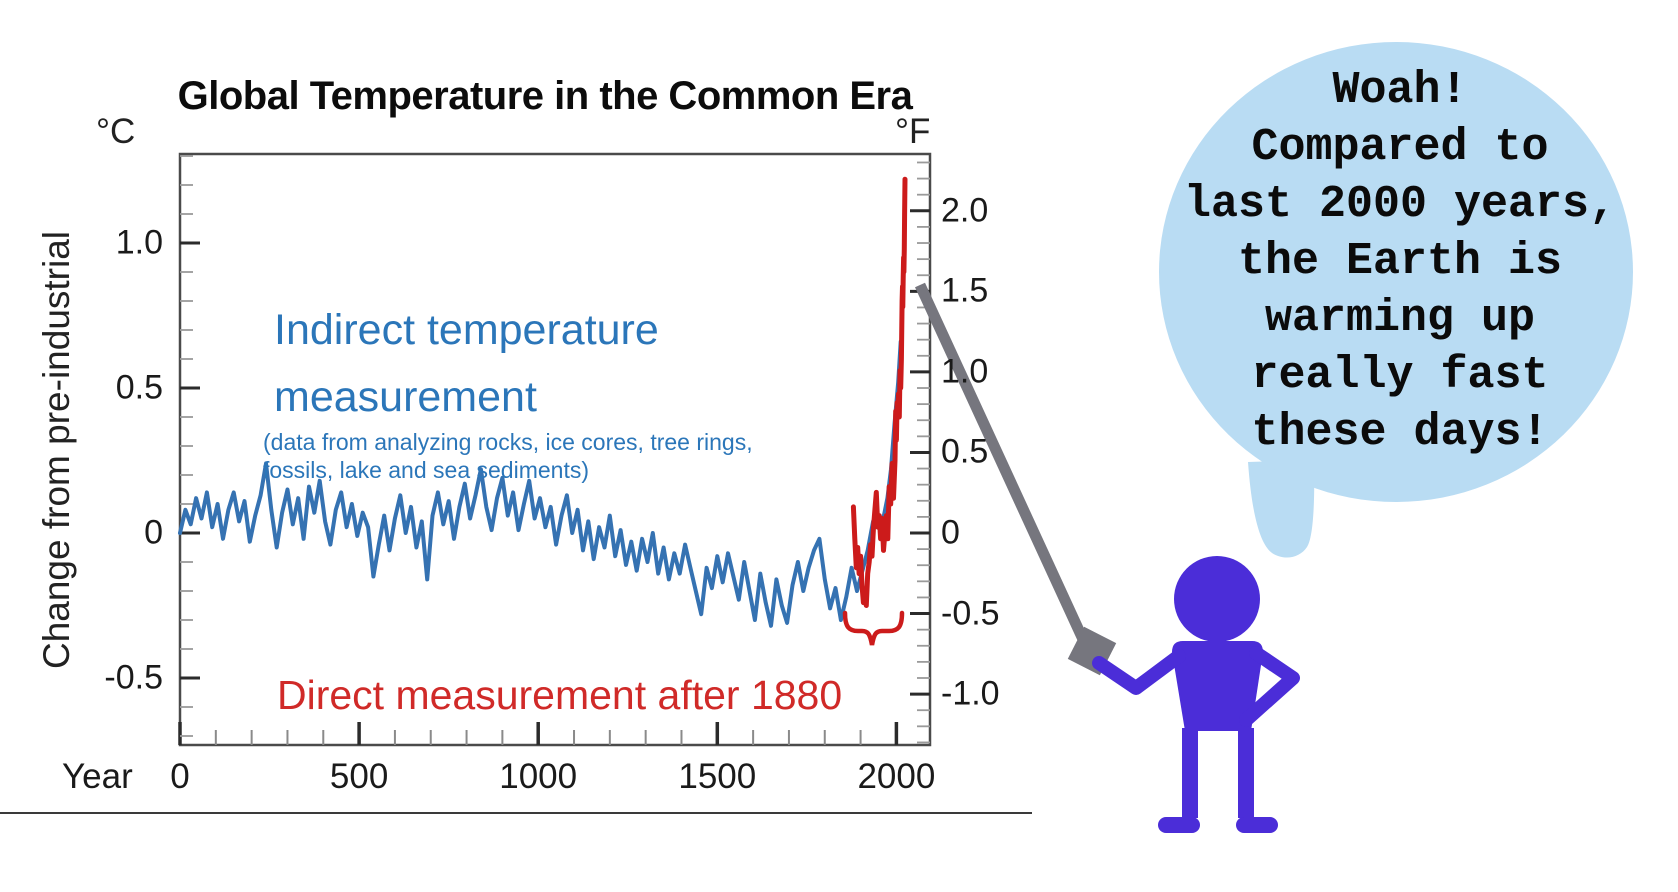  Describe the element at coordinates (913, 131) in the screenshot. I see `fahrenheit-unit-label: °F` at that location.